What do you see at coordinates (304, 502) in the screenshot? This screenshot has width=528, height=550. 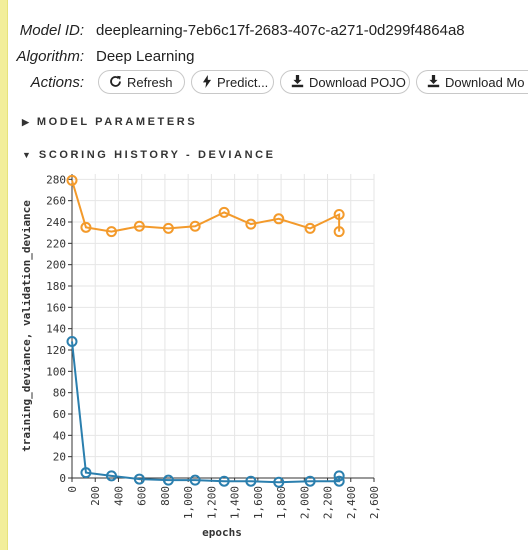 I see `x-tick-label: 2,000` at bounding box center [304, 502].